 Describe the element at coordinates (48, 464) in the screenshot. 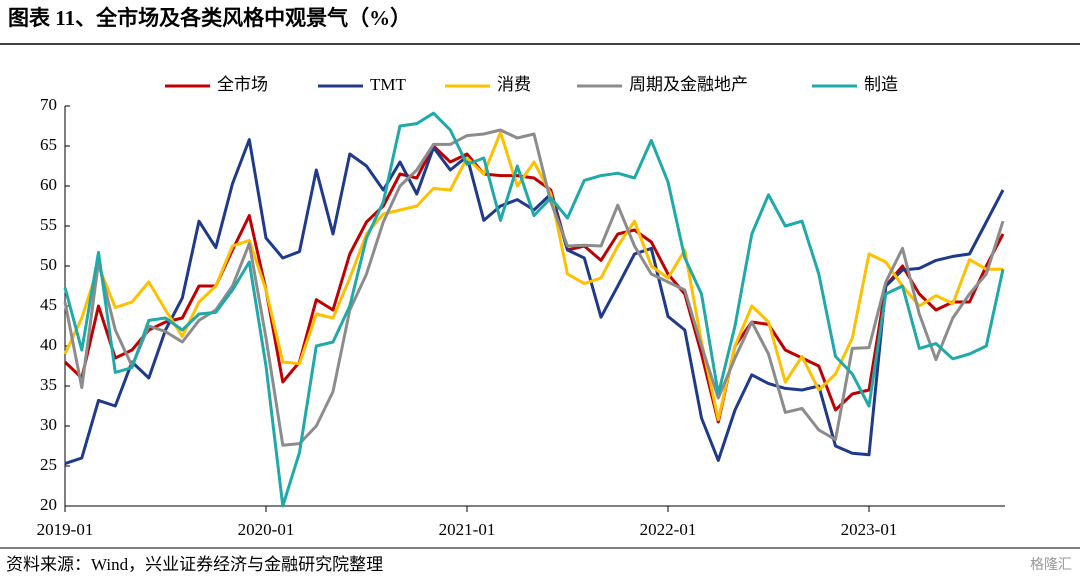

I see `y-tick-label: 25` at that location.